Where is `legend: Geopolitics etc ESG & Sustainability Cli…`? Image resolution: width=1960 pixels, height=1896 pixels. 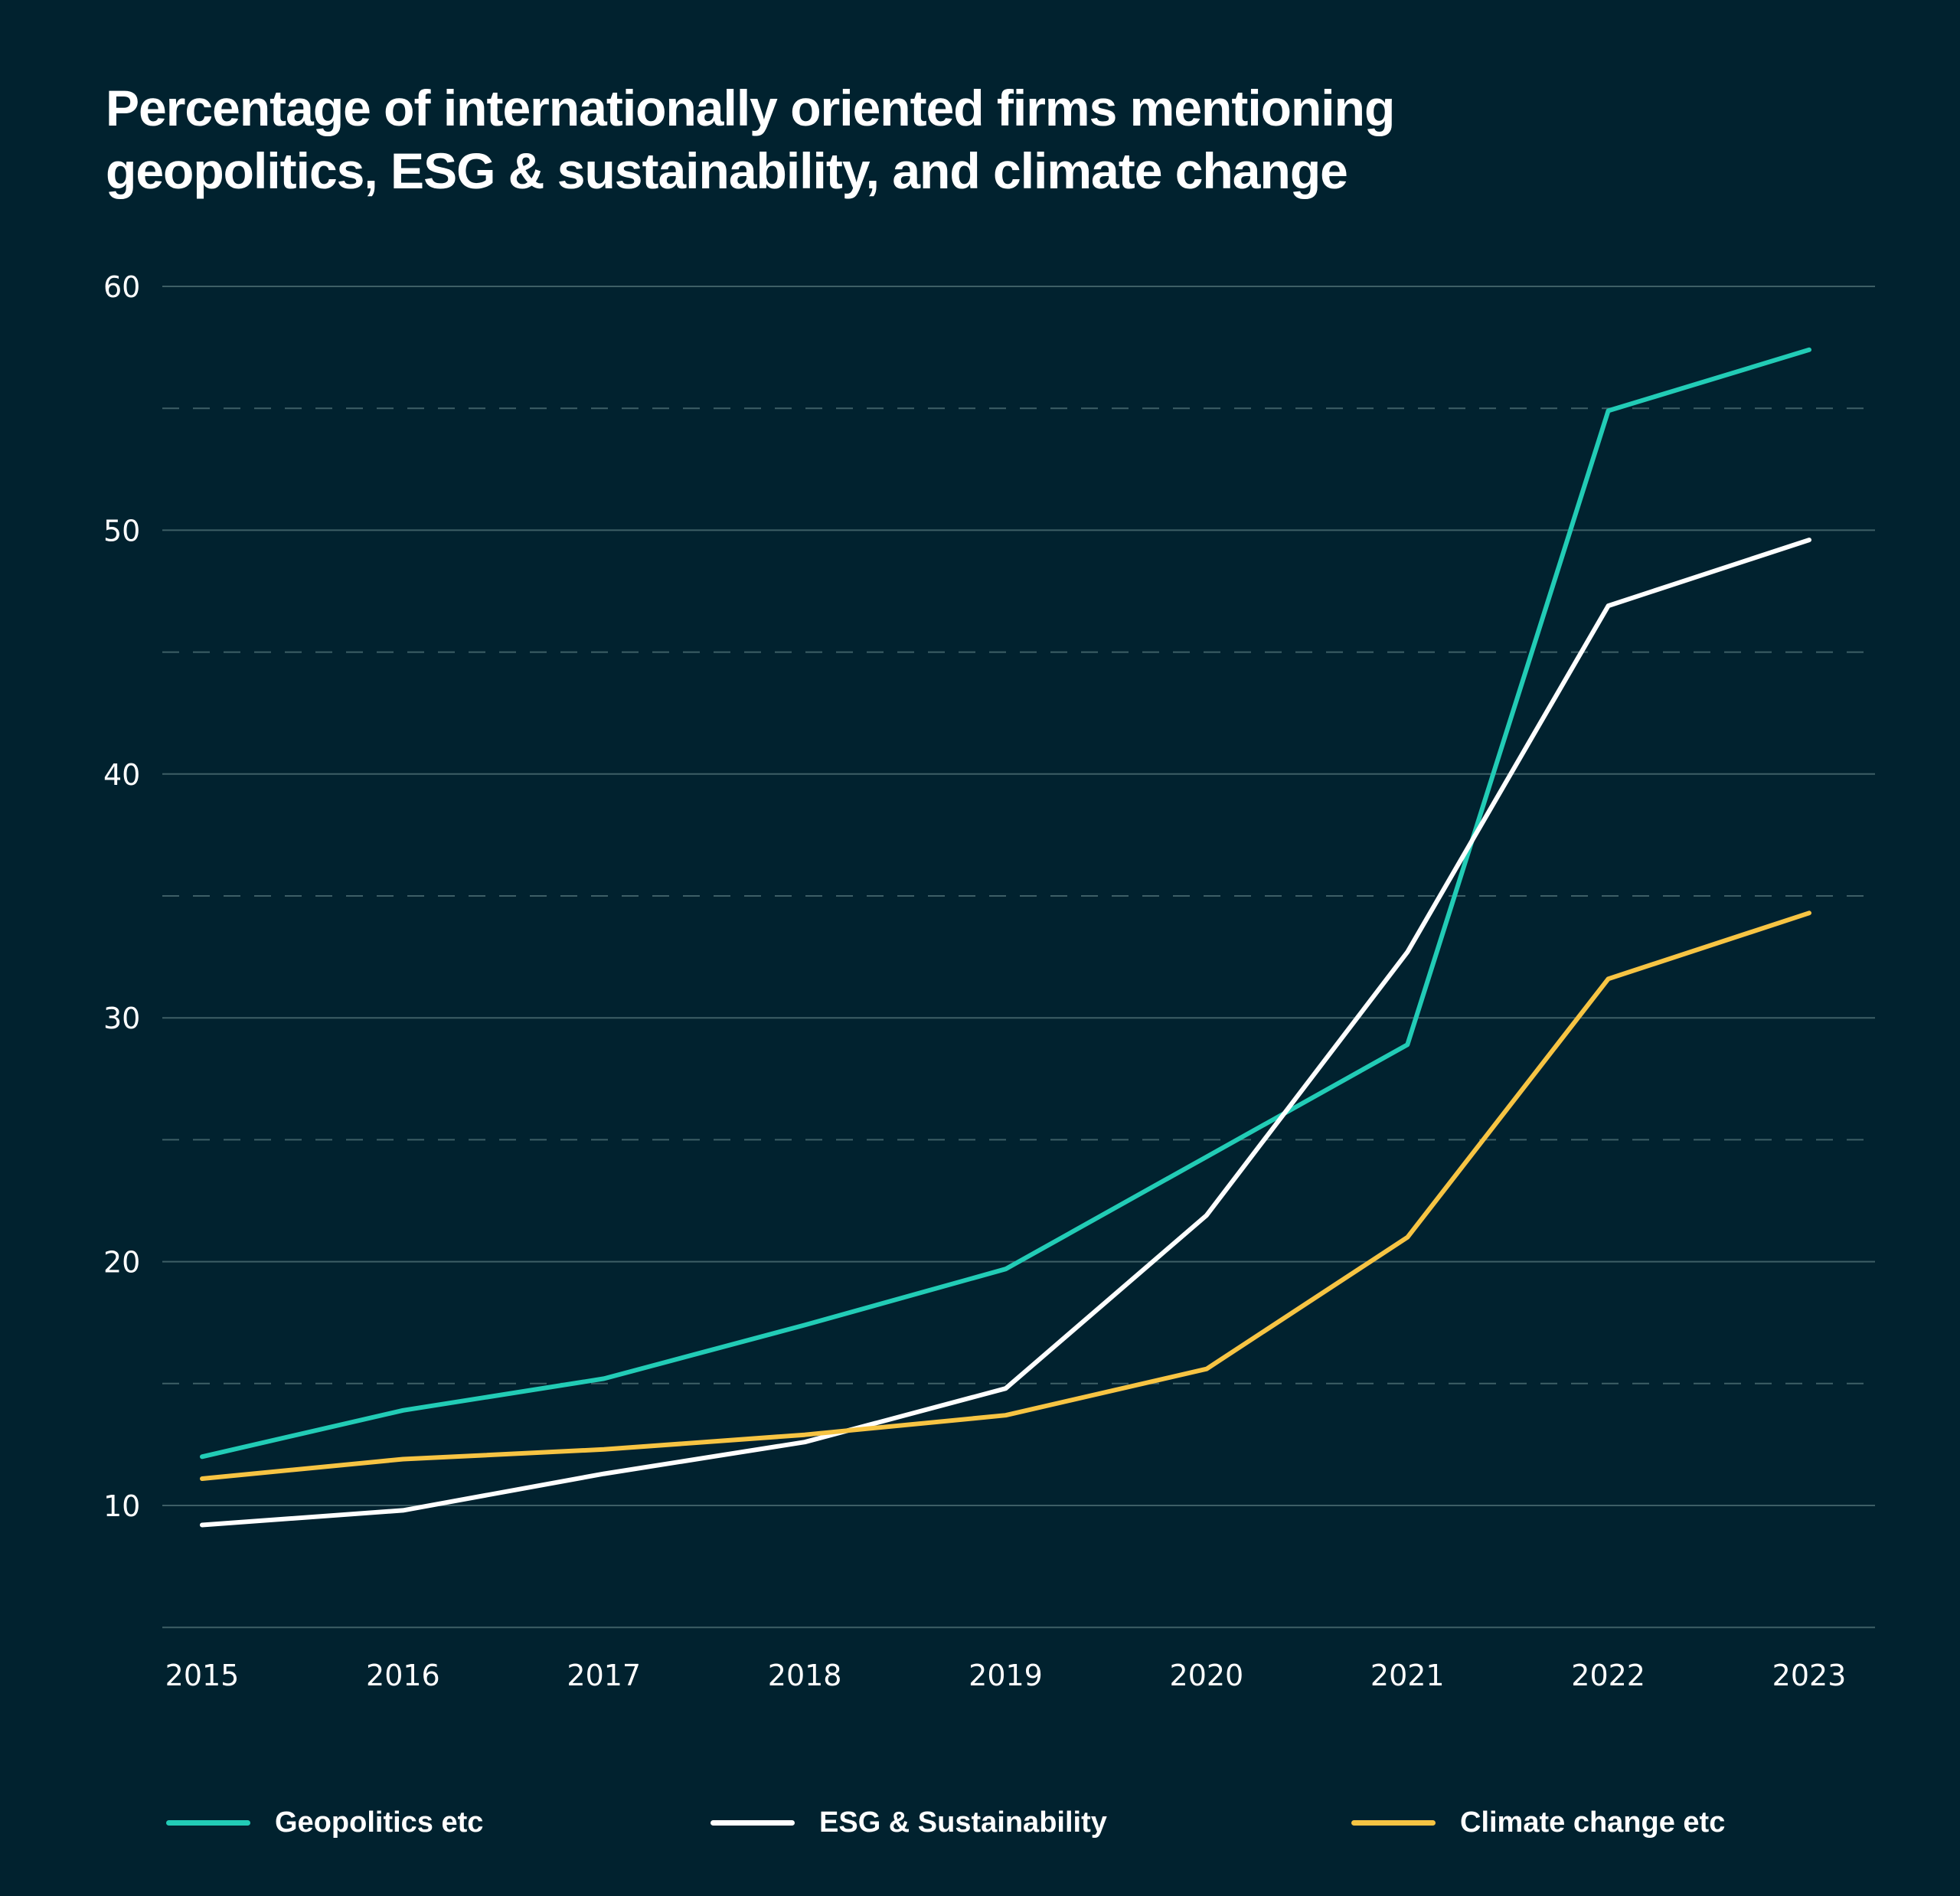 legend: Geopolitics etc ESG & Sustainability Cli… is located at coordinates (980, 1822).